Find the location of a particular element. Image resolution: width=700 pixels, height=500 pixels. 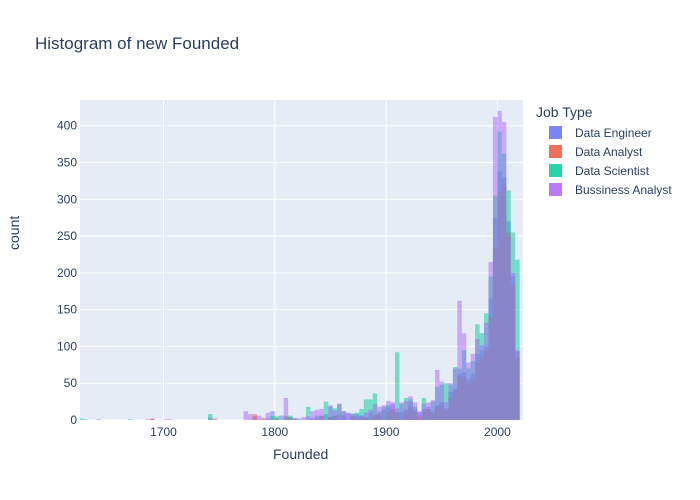

x-tick-label: 1800 is located at coordinates (274, 432).